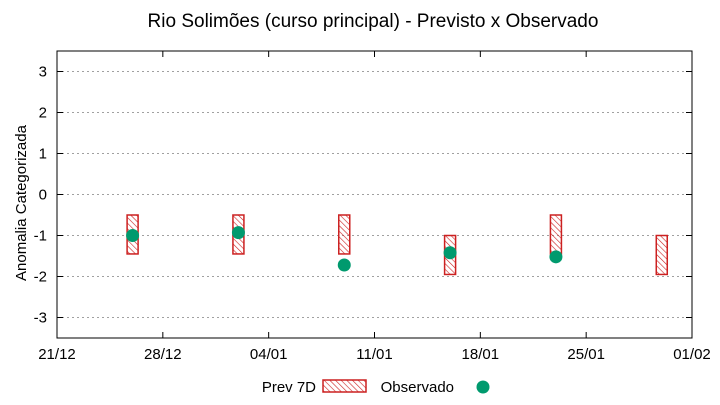 This screenshot has height=405, width=720. Describe the element at coordinates (692, 354) in the screenshot. I see `x-tick-label: 01/02` at that location.